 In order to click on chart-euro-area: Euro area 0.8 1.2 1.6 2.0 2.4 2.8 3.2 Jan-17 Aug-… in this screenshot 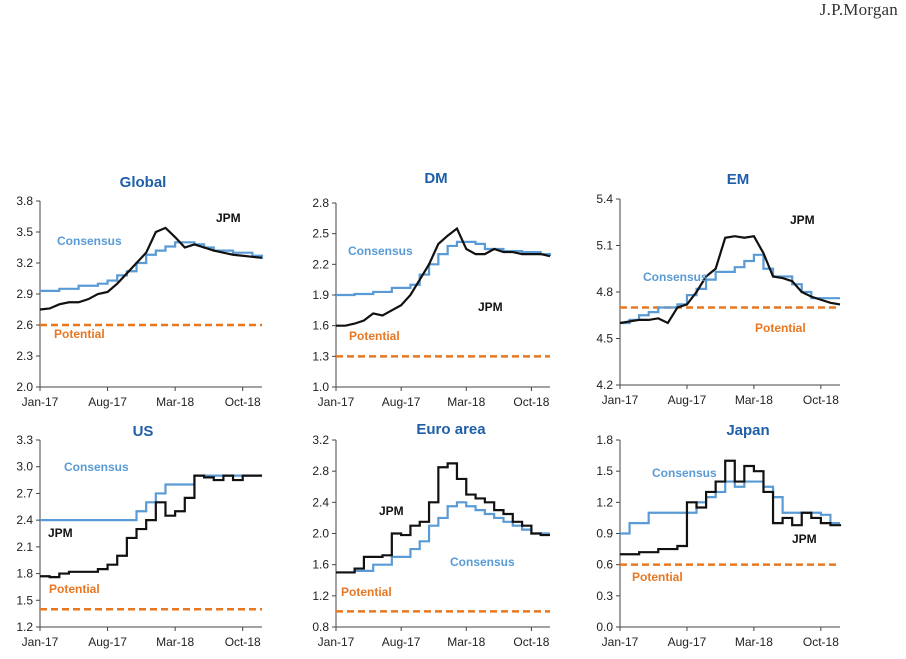, I will do `click(431, 535)`.